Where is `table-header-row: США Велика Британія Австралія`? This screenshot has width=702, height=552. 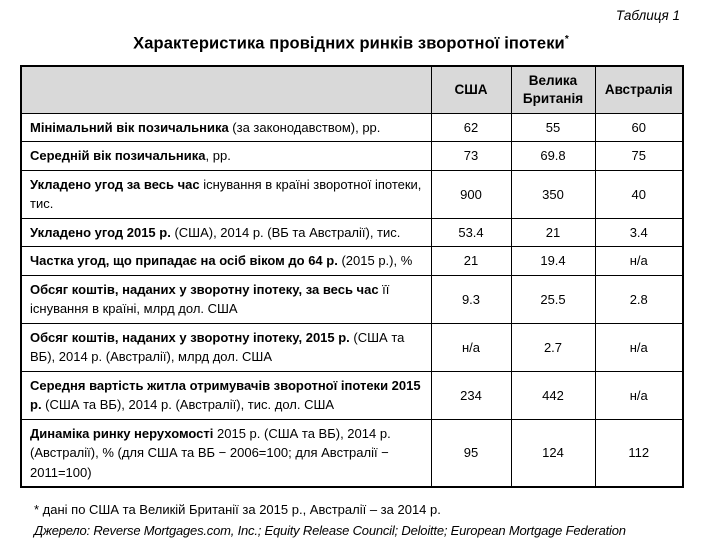
table-header-row: США Велика Британія Австралія is located at coordinates (352, 89).